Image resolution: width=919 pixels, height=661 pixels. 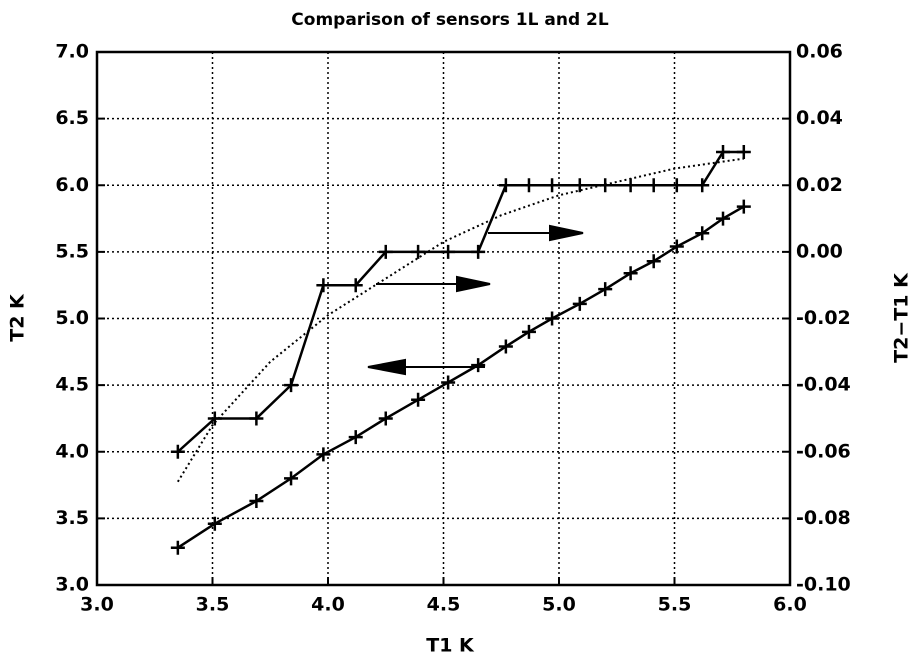 What do you see at coordinates (72, 251) in the screenshot?
I see `y-tick-label: 5.5` at bounding box center [72, 251].